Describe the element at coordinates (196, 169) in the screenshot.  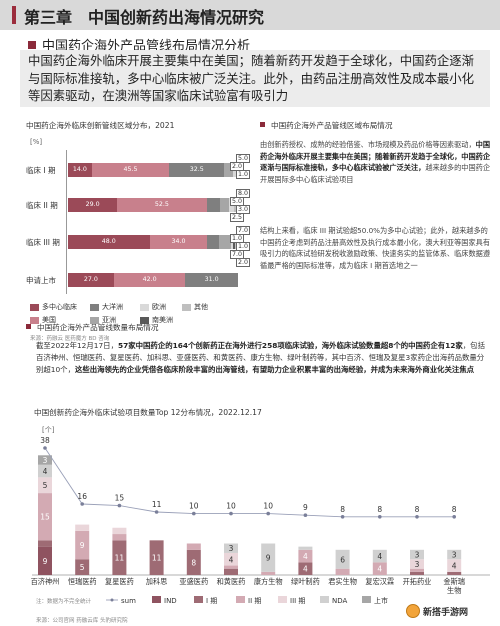
I see `chart1-data-label: 32.5` at that location.